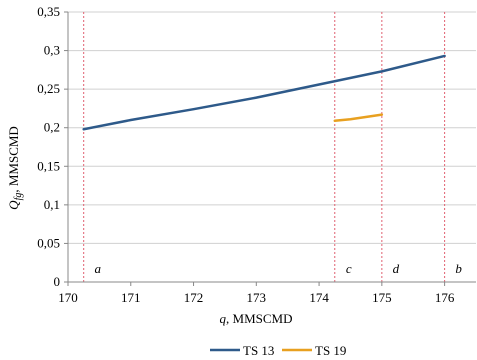 The width and height of the screenshot is (477, 360). I want to click on y-tick-label: 0,15, so click(48, 165).